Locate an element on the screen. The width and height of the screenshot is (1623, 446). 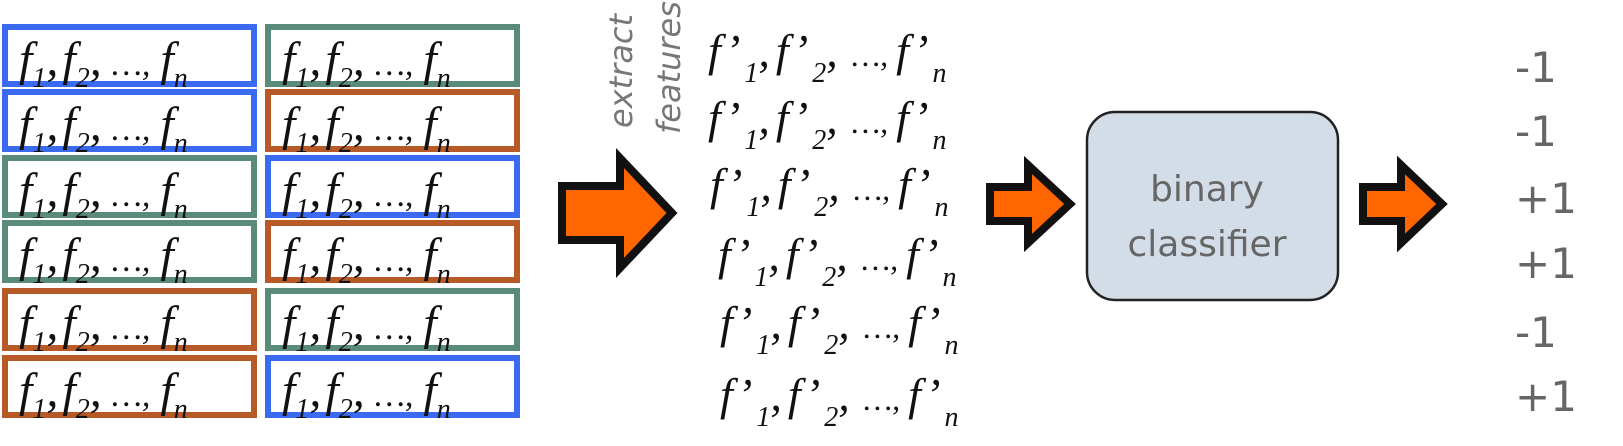
extract-features-label: extract features is located at coordinates (645, 67).